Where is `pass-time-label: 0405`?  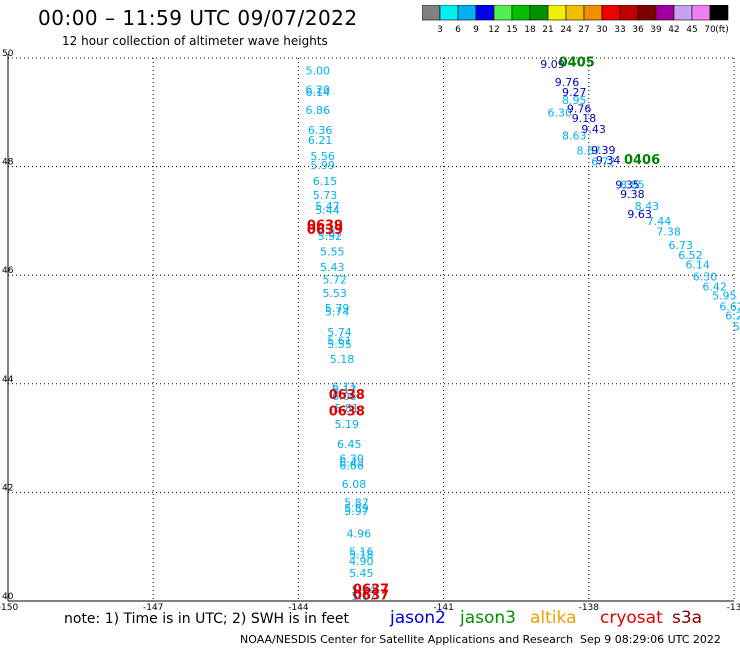
pass-time-label: 0405 is located at coordinates (577, 63).